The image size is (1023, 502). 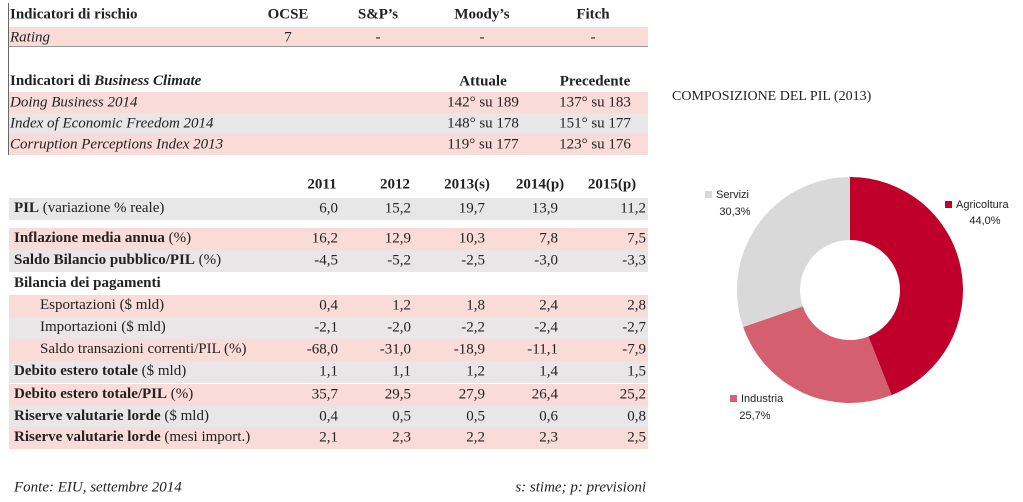 I want to click on cell: -7,9, so click(x=634, y=349).